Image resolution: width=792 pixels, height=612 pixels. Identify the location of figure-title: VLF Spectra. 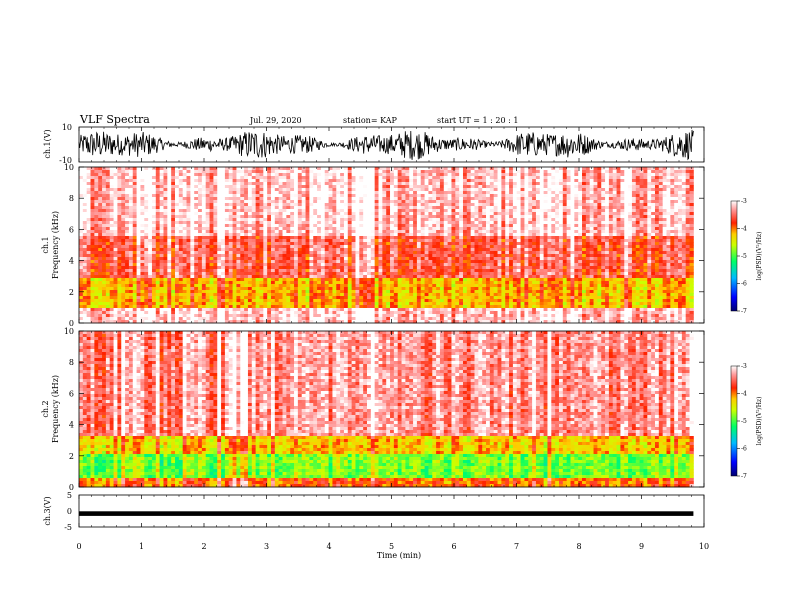
(114, 119).